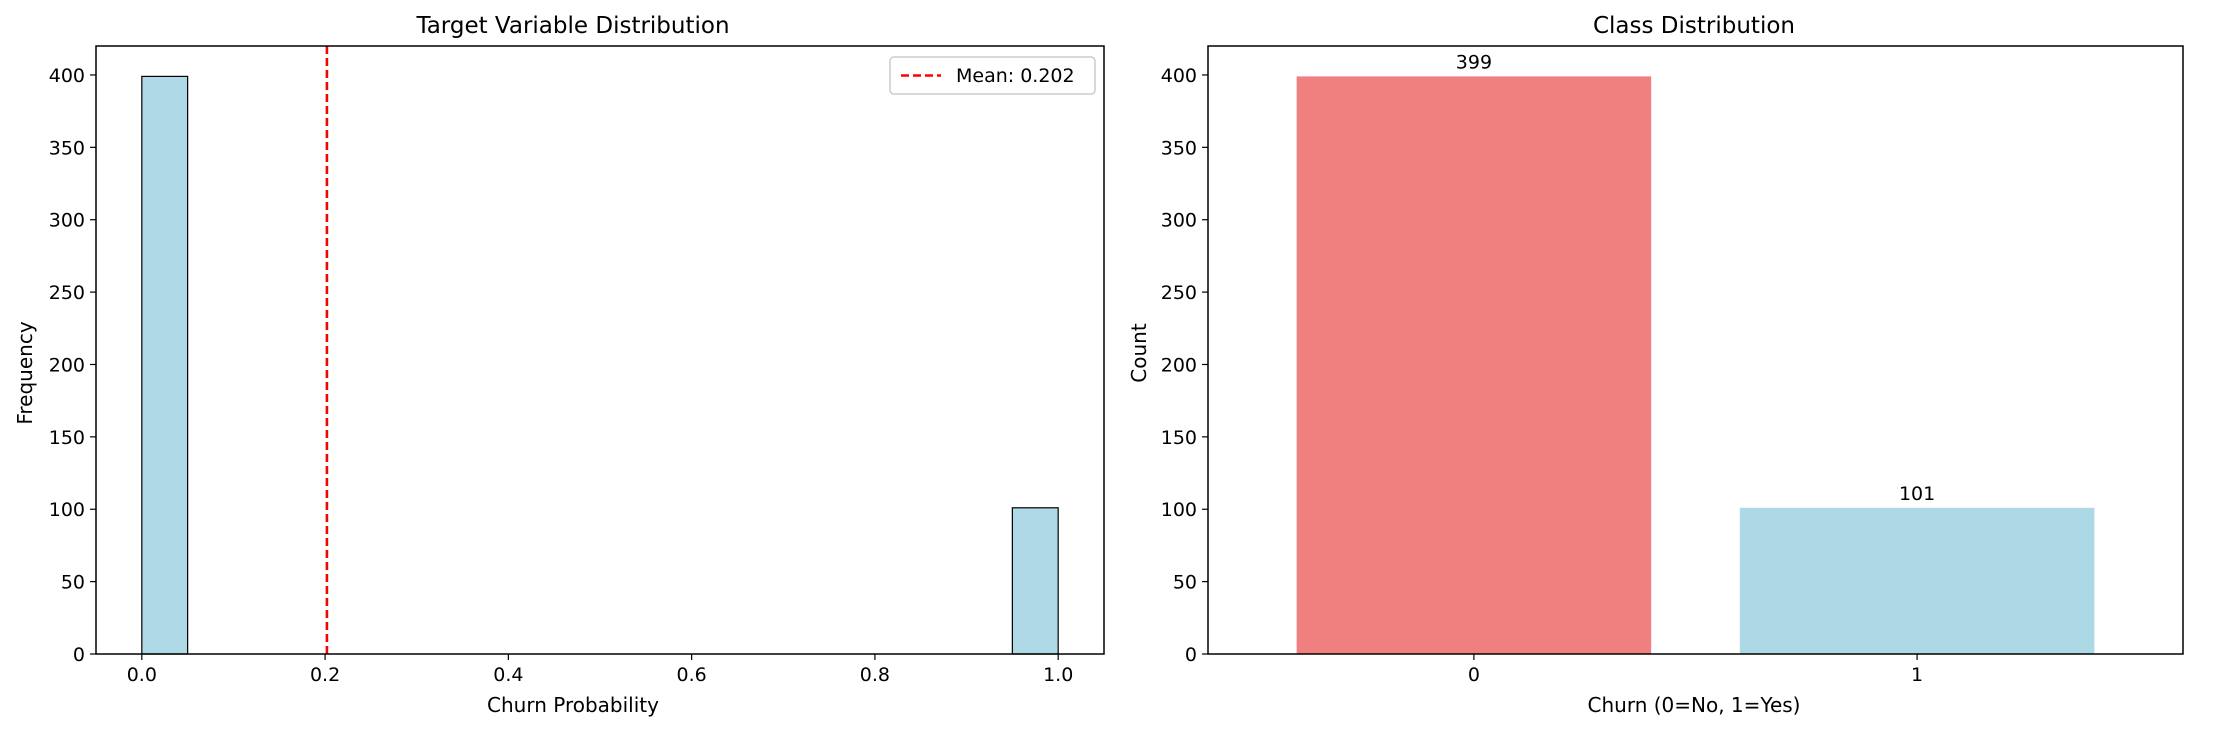  Describe the element at coordinates (1694, 705) in the screenshot. I see `class-distribution-x-axis-label: Churn (0=No, 1=Yes)` at that location.